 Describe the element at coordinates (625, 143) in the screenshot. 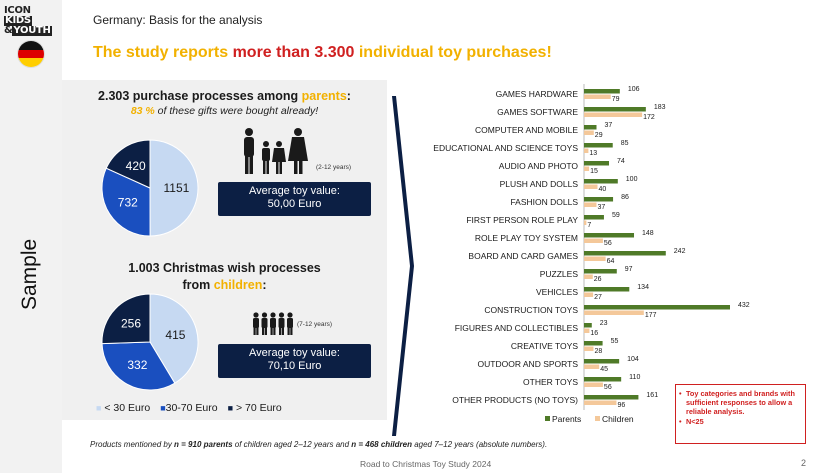

I see `value-label-parents: 85` at that location.